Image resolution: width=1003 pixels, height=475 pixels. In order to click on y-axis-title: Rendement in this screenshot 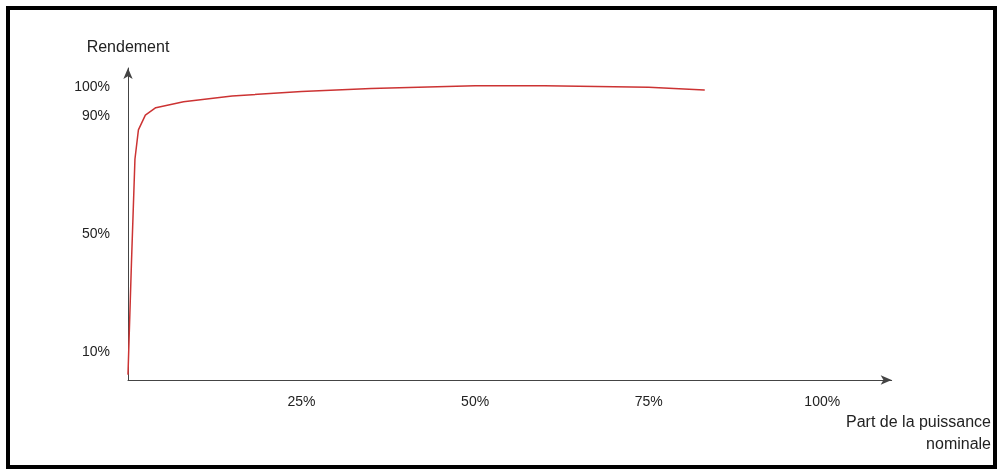, I will do `click(128, 46)`.